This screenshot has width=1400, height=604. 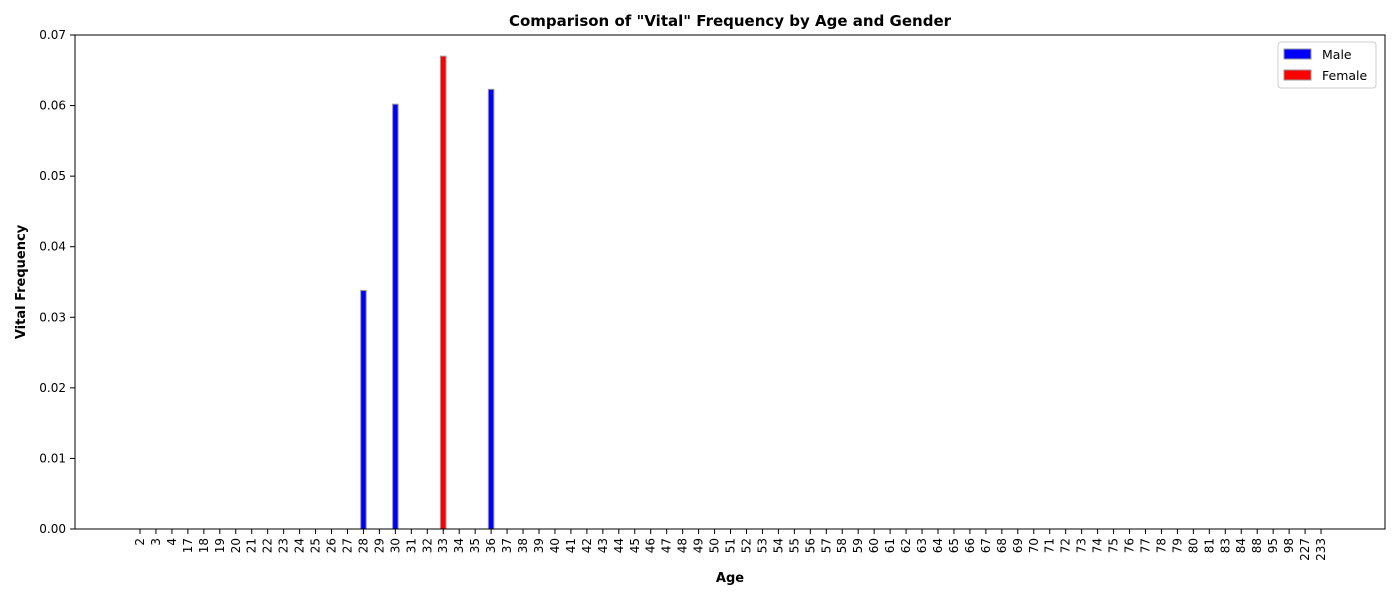 I want to click on x-tick-label: 41, so click(x=571, y=545).